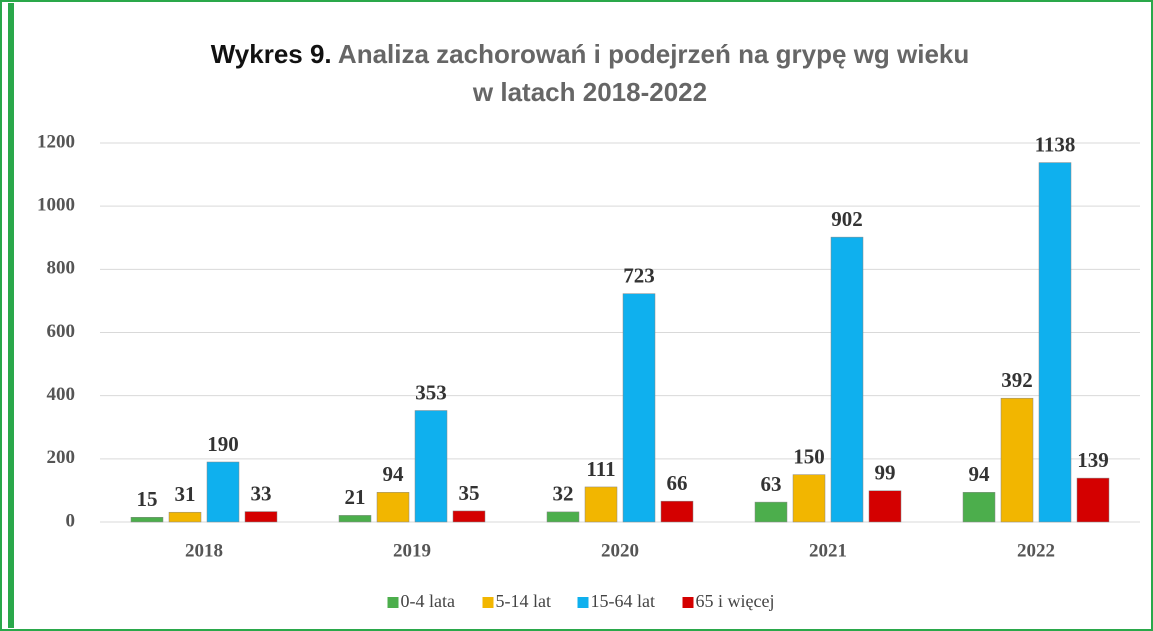 This screenshot has height=631, width=1153. Describe the element at coordinates (620, 550) in the screenshot. I see `x-tick-label: 2020` at that location.